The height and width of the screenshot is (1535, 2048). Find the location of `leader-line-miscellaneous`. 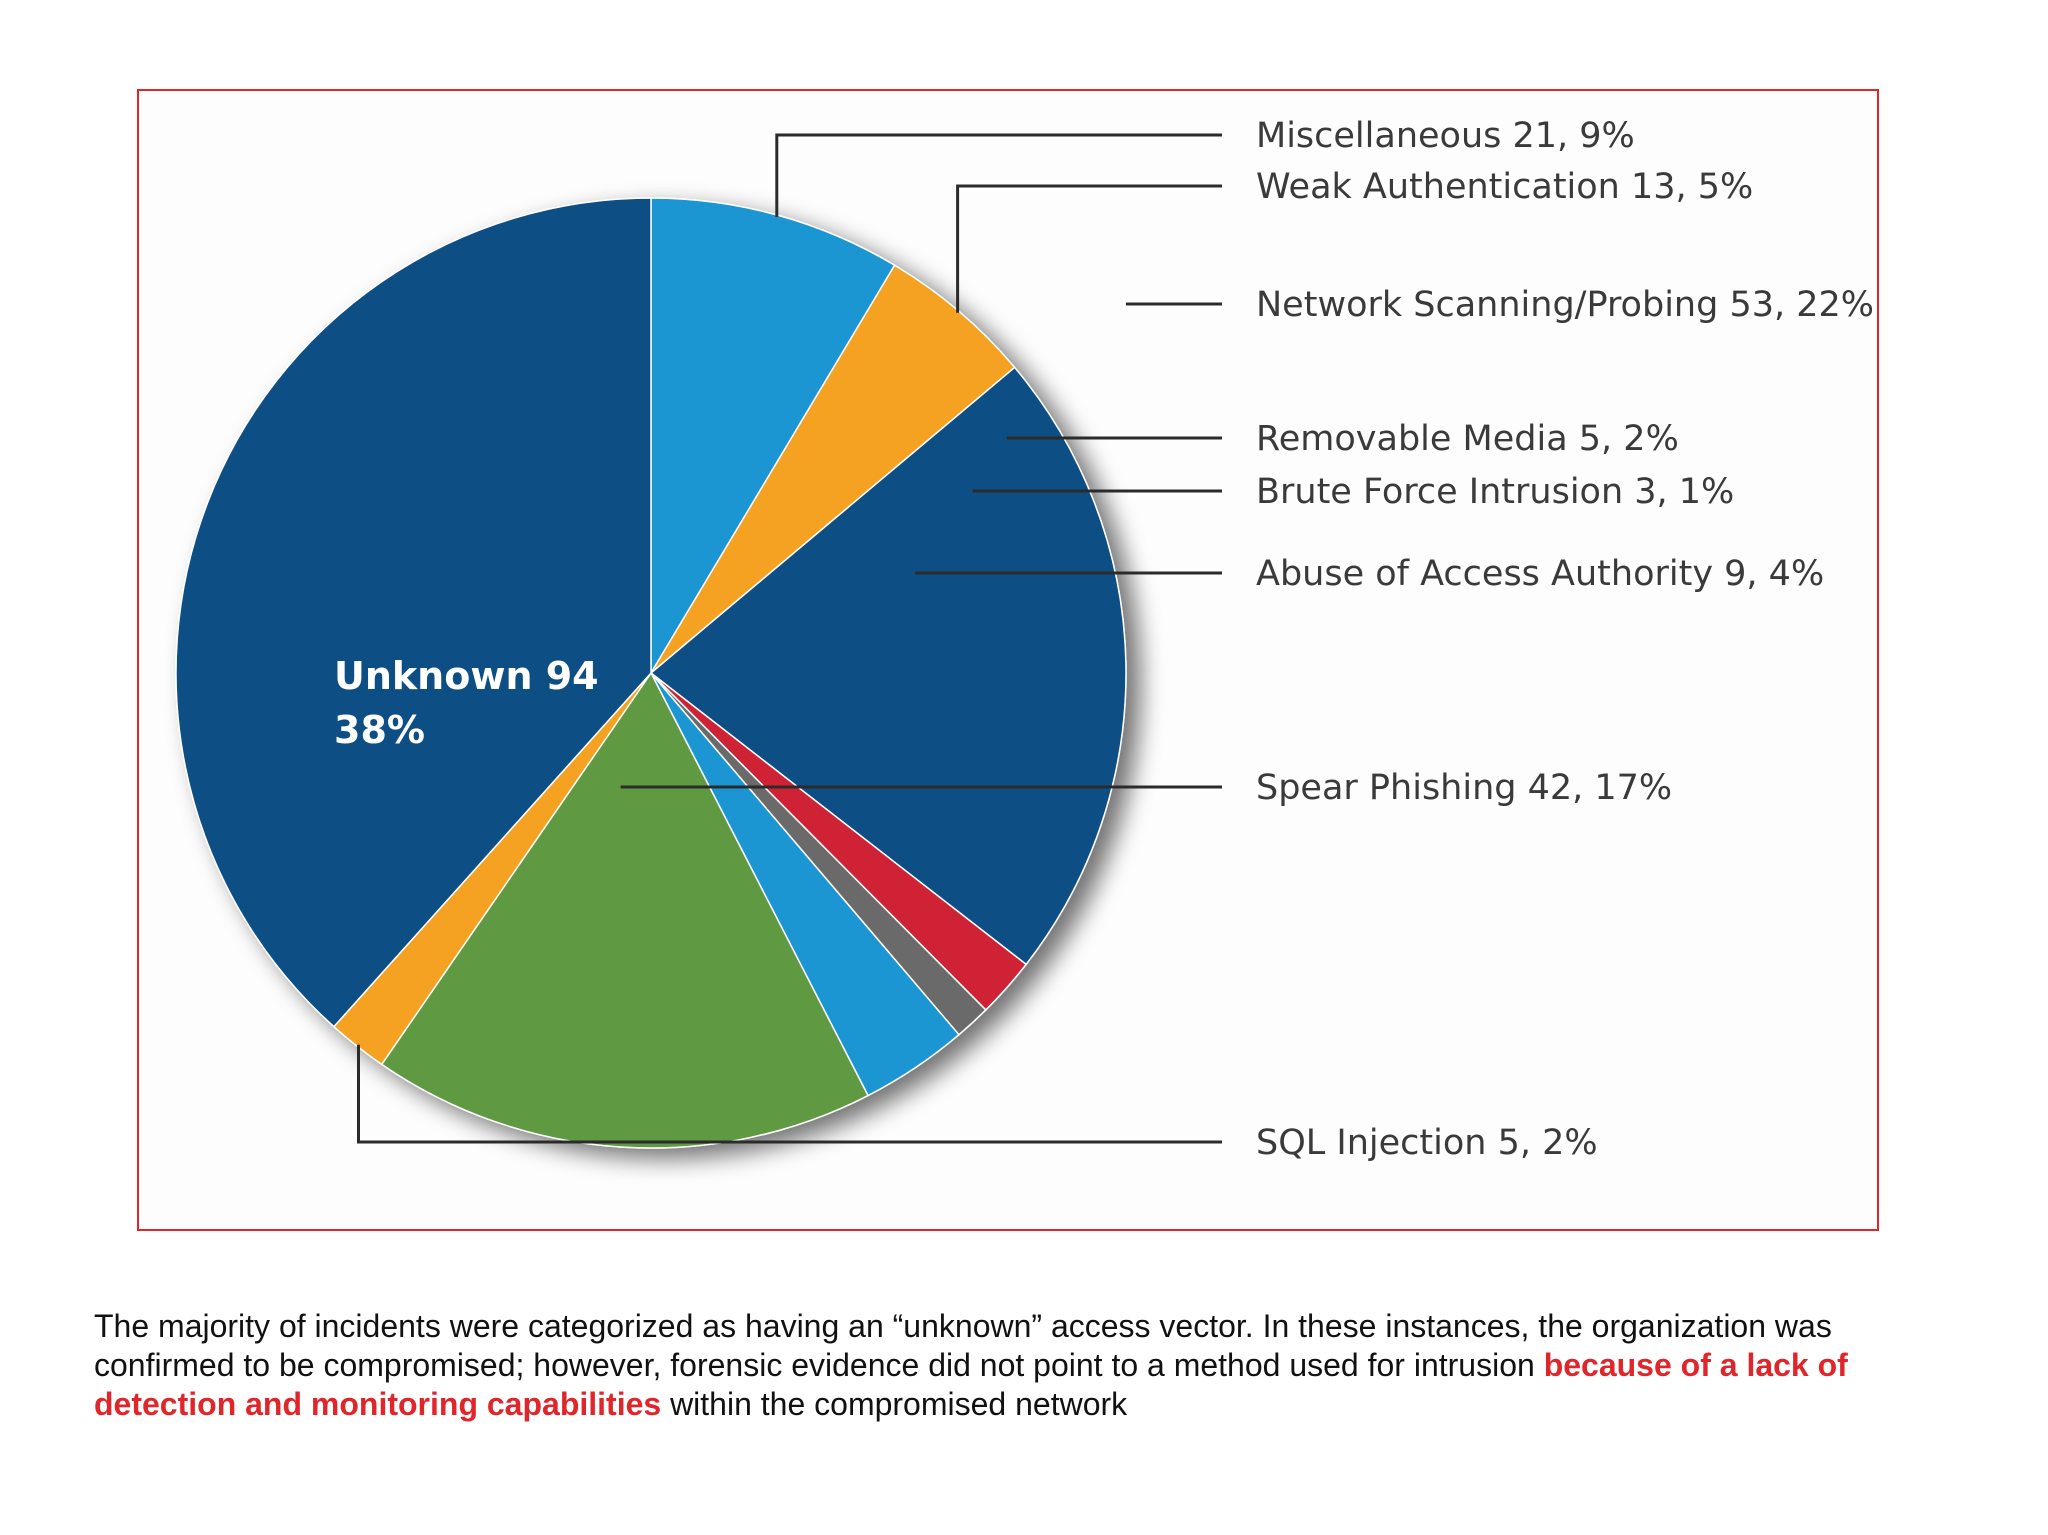

leader-line-miscellaneous is located at coordinates (998, 175).